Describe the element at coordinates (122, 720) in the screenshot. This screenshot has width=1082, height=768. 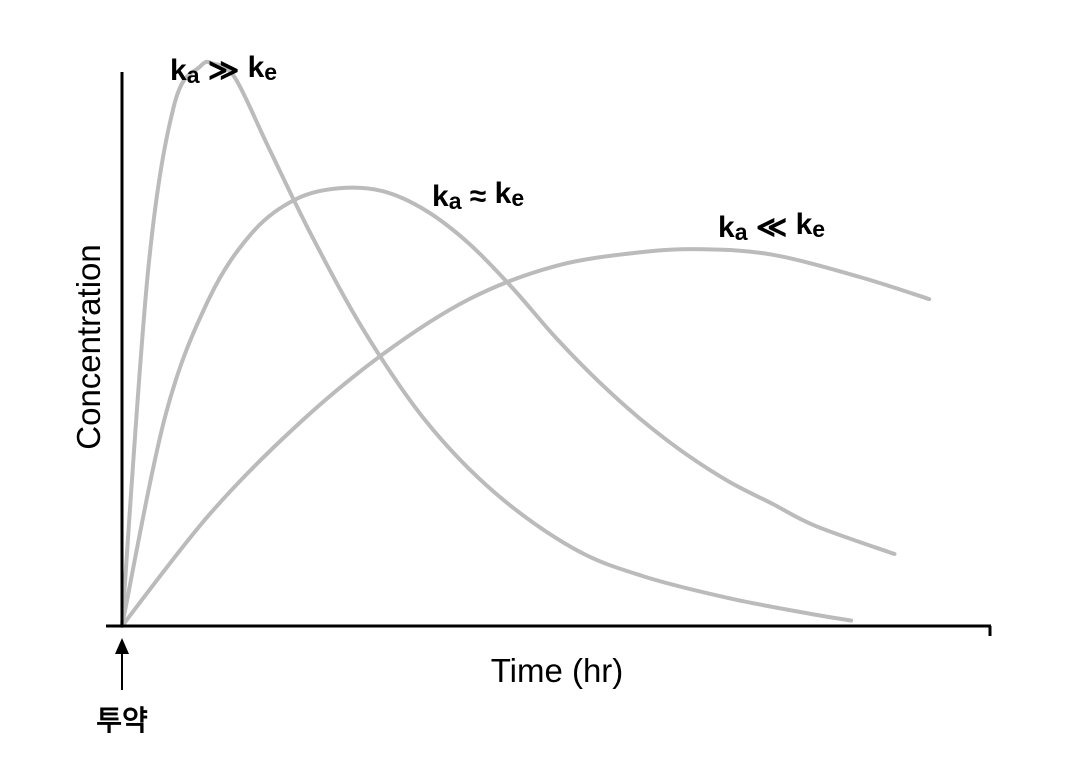
I see `dose-label: 투약` at that location.